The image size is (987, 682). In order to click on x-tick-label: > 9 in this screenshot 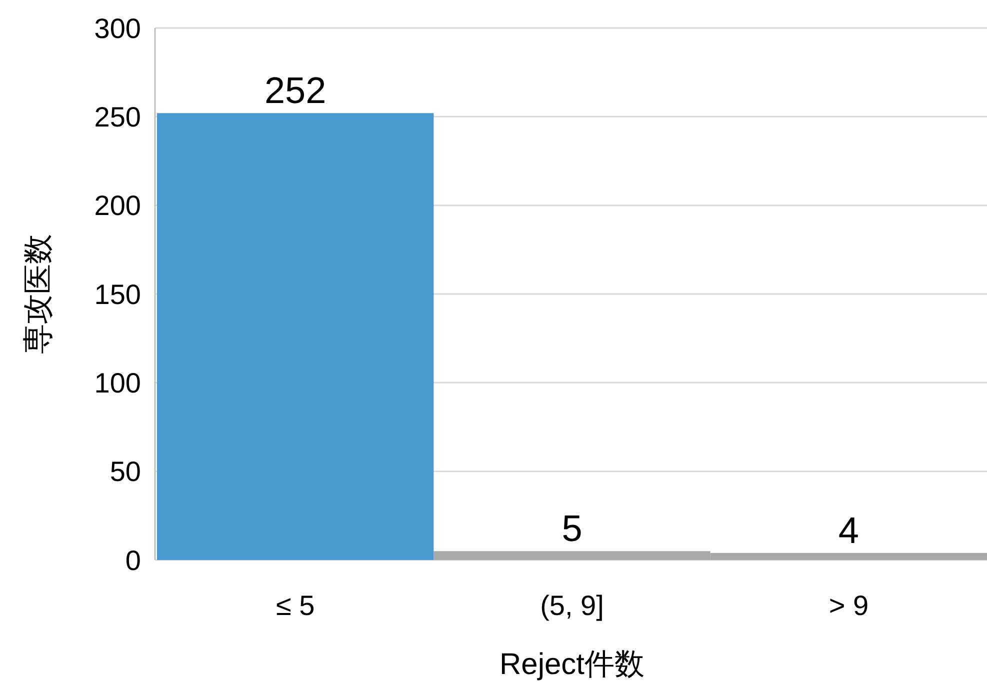, I will do `click(848, 605)`.